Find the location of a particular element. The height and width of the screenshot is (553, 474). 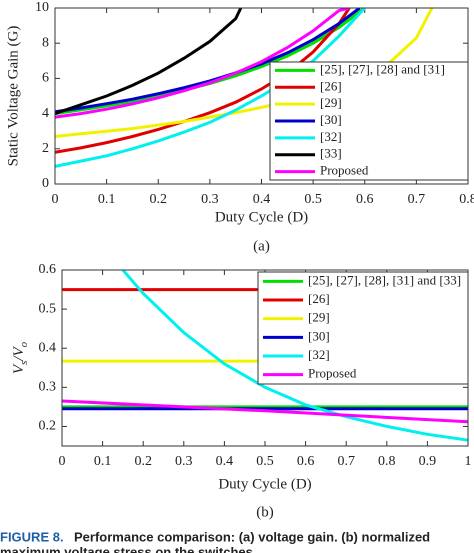

y-tick-label: 2 is located at coordinates (45, 148).